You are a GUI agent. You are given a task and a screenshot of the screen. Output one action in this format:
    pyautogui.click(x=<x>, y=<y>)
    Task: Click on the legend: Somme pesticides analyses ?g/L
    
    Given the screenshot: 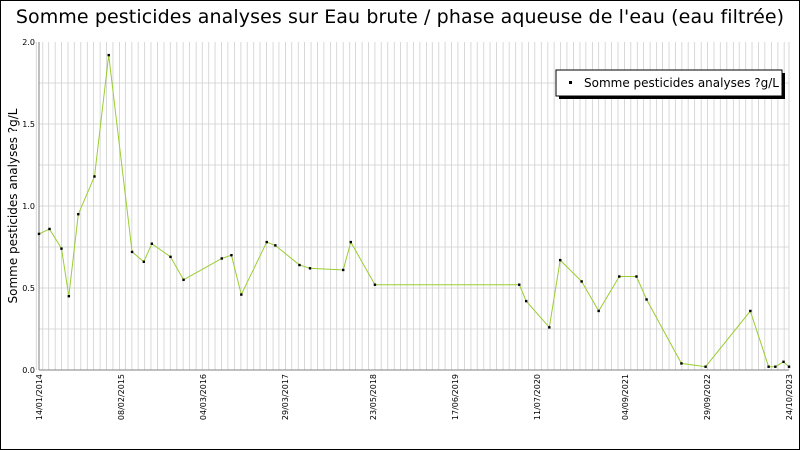 What is the action you would take?
    pyautogui.click(x=670, y=84)
    